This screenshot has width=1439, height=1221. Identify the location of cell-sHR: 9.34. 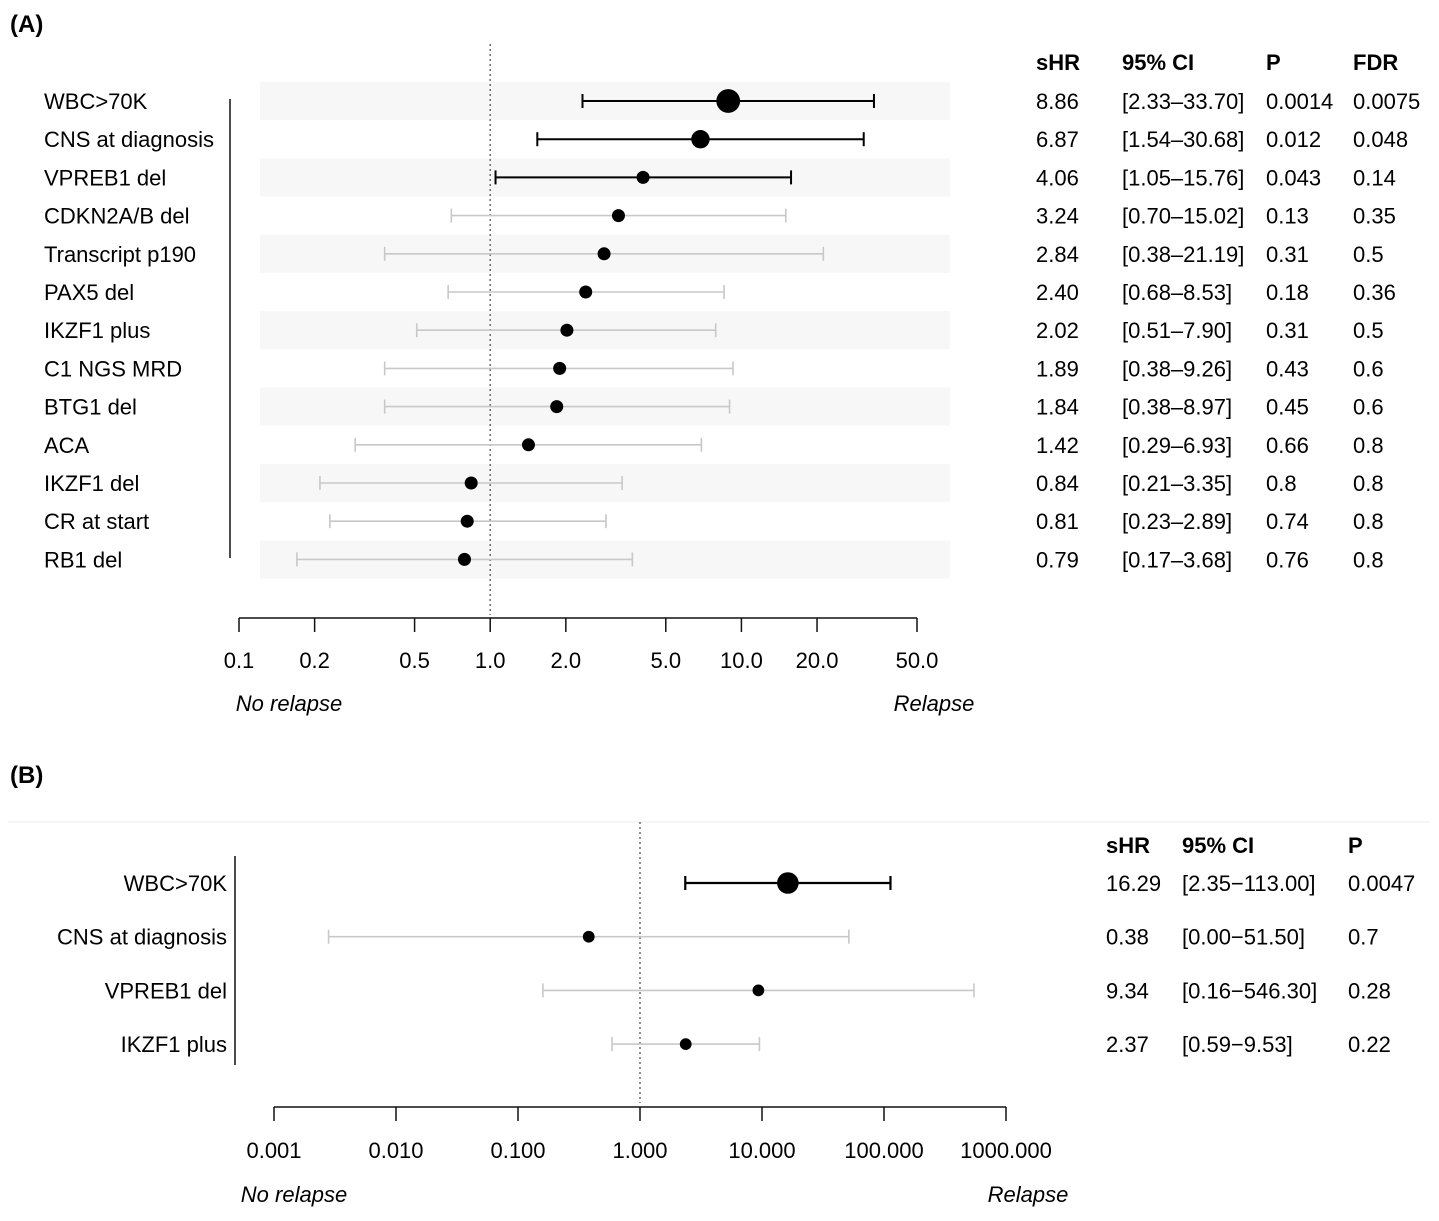
(1127, 990).